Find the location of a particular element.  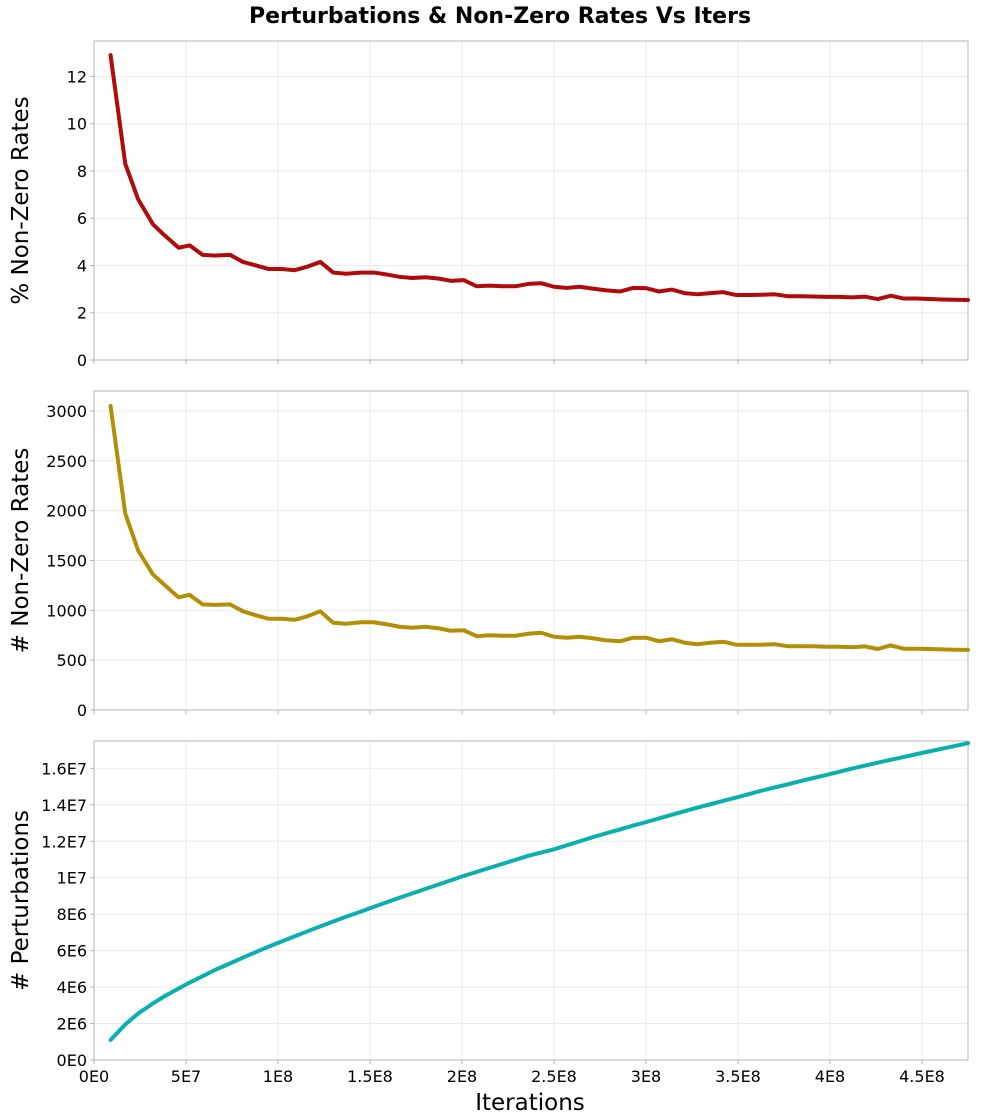

y-tick-label: 0E0 is located at coordinates (72, 1060).